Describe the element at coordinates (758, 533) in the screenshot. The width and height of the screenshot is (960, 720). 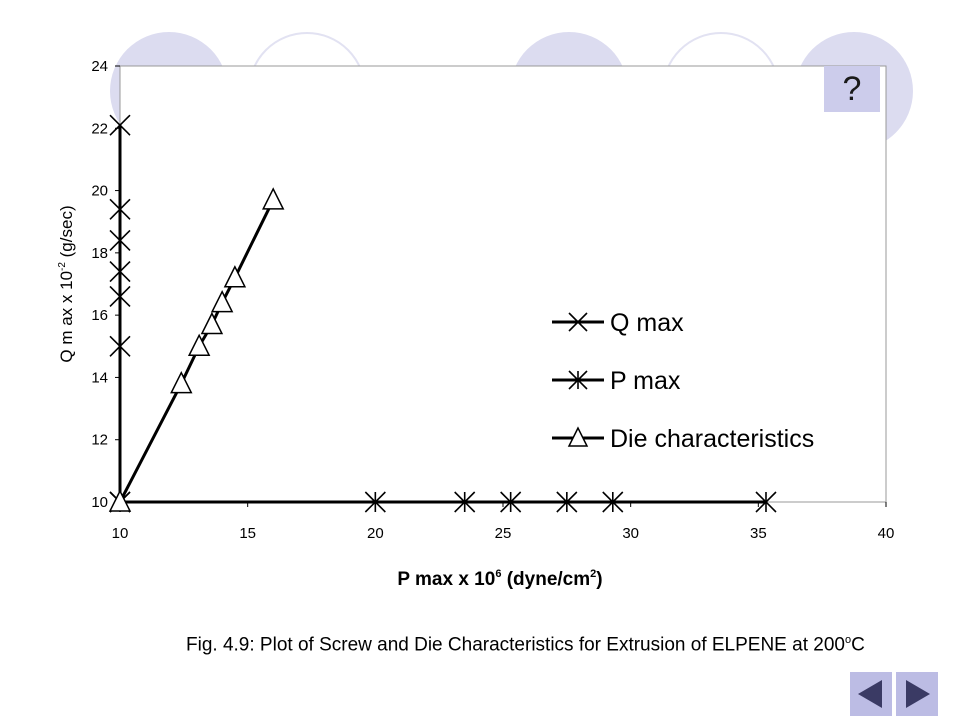
I see `x-tick-label: 35` at that location.